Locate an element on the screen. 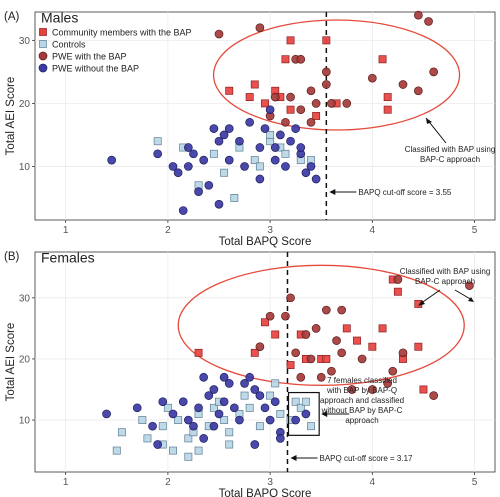 This screenshot has width=500, height=497. legend-swatch is located at coordinates (43, 68).